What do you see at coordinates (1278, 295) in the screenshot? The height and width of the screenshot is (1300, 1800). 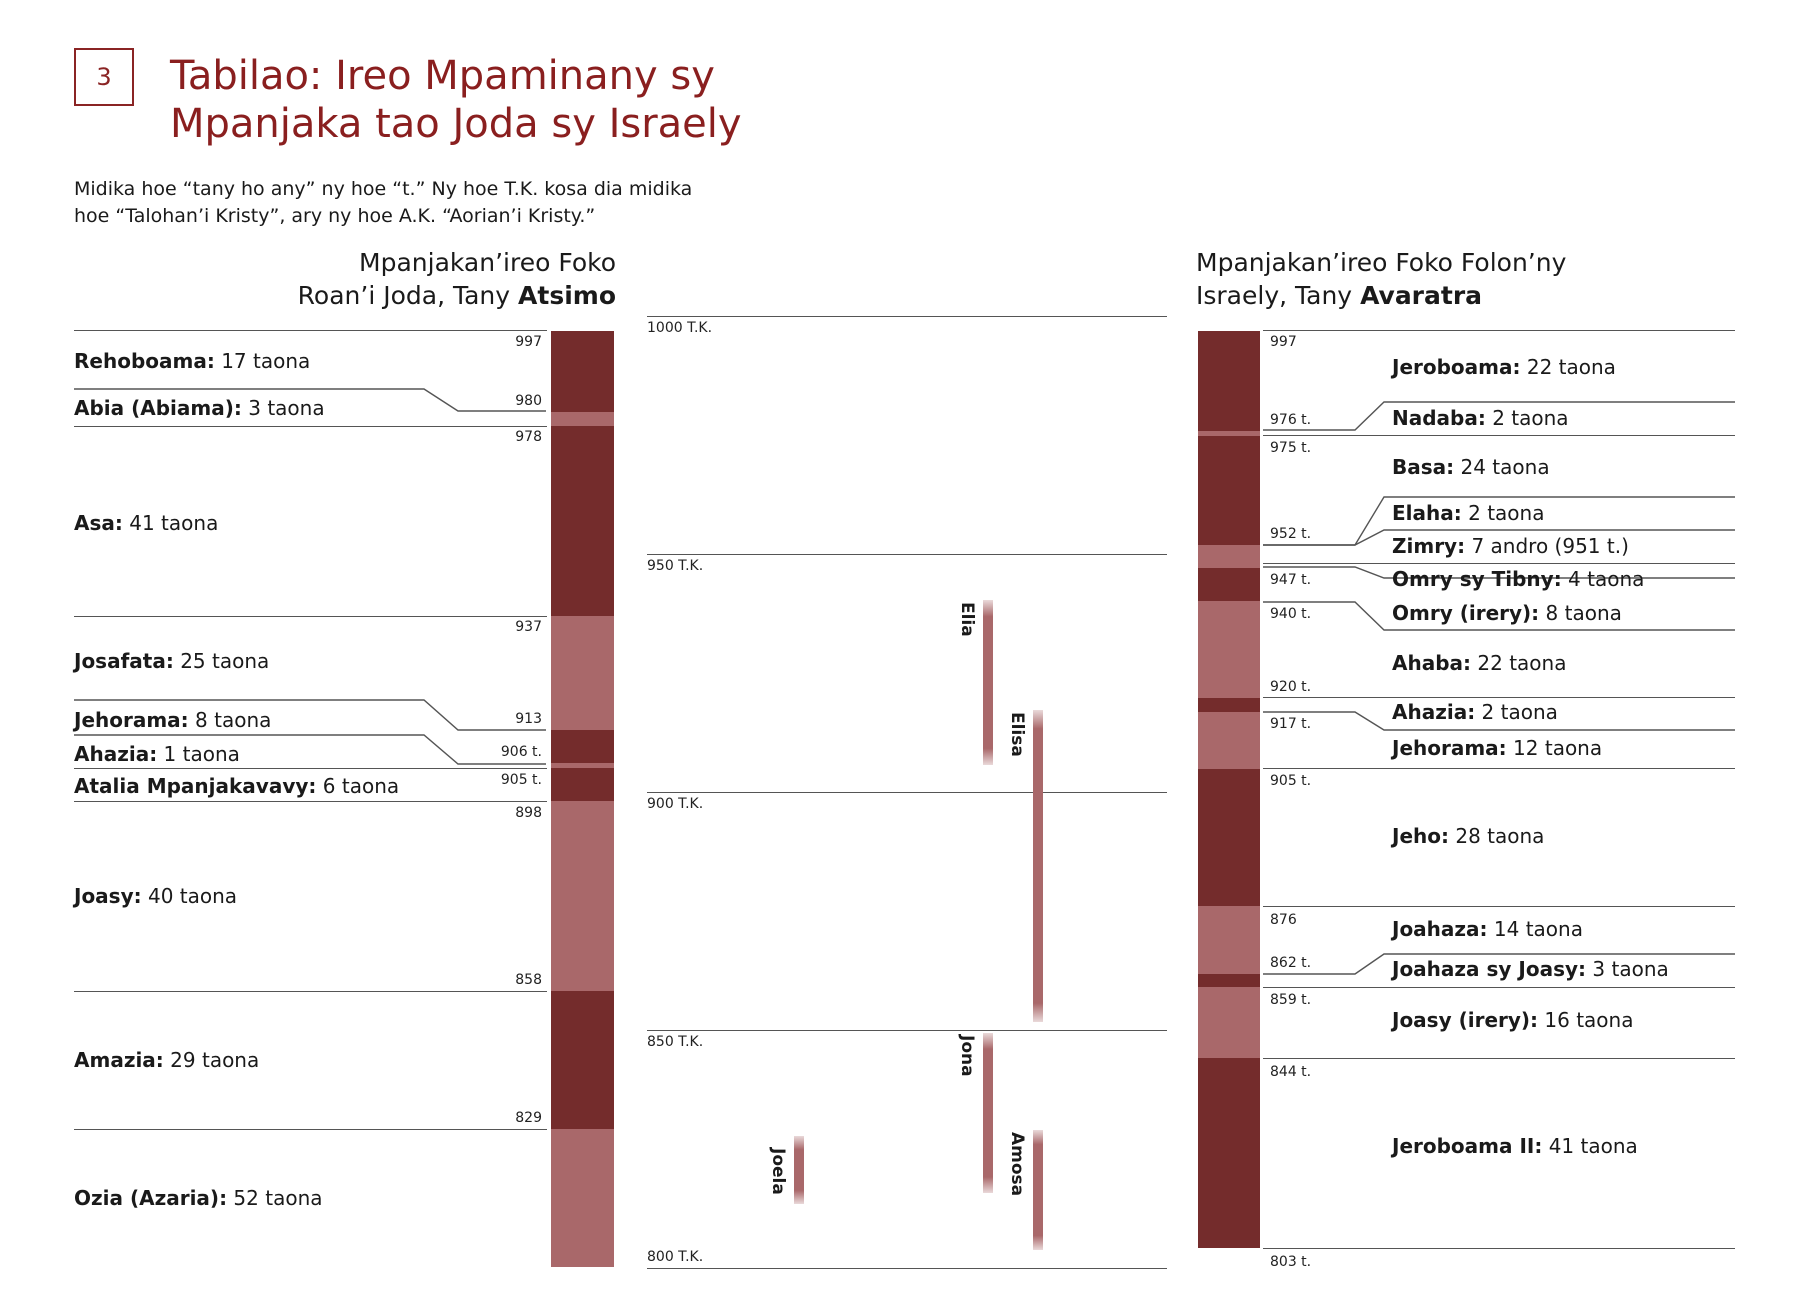 I see `north-heading-plain: Israely, Tany` at bounding box center [1278, 295].